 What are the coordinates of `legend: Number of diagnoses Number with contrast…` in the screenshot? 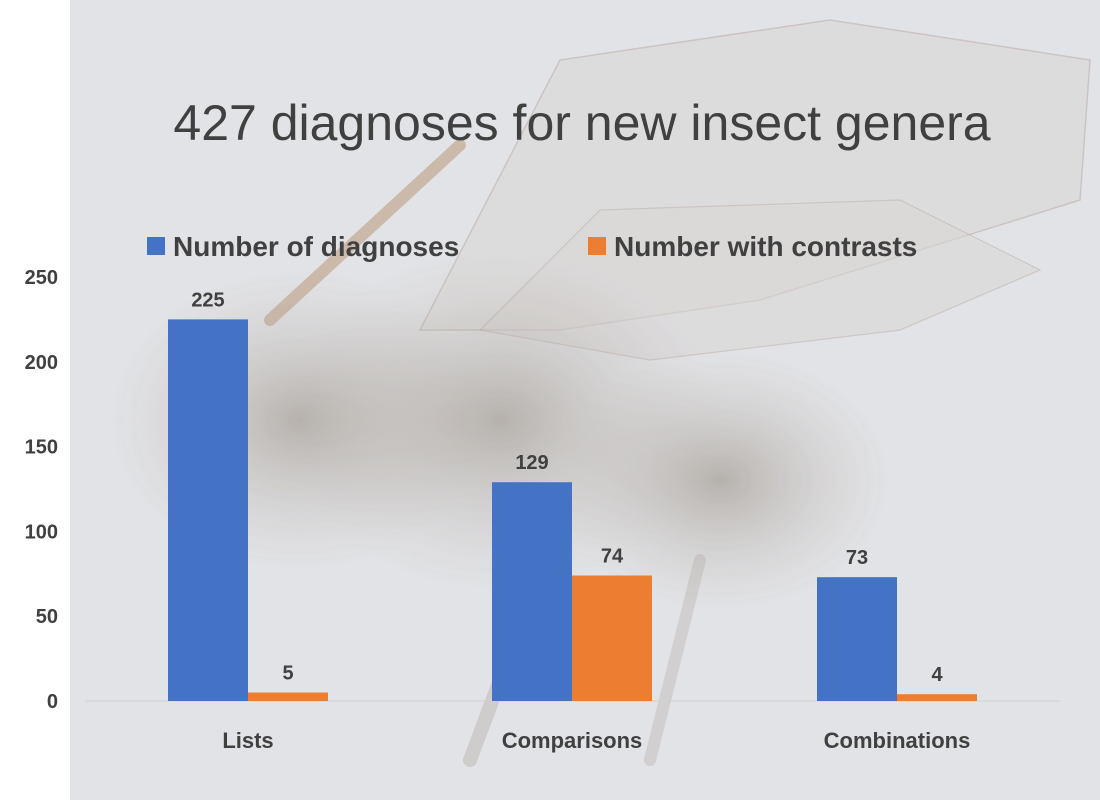 It's located at (532, 246).